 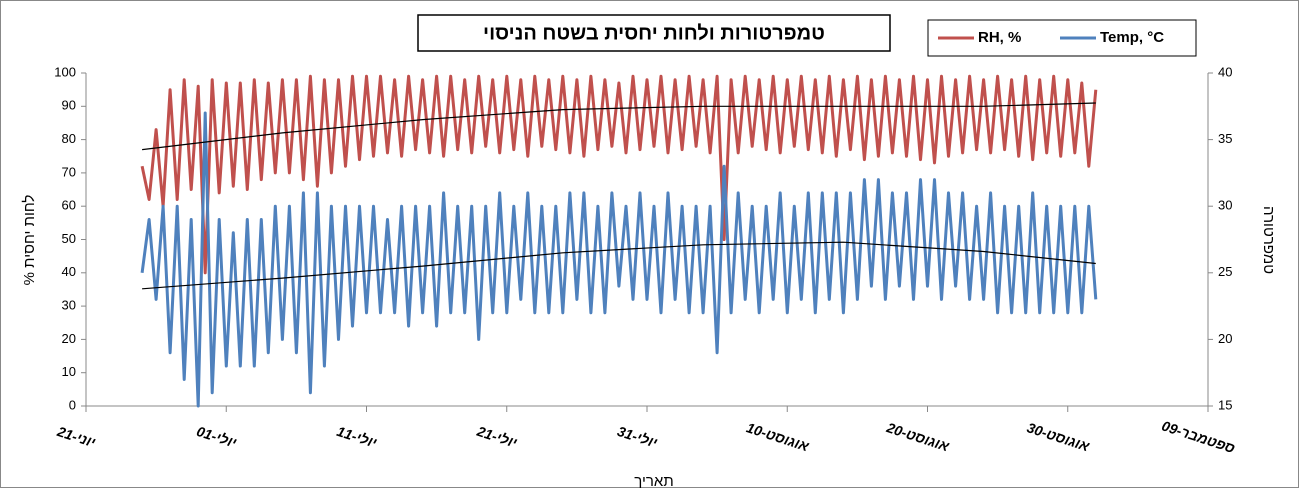 I want to click on y-tick-label: 0, so click(x=72, y=404).